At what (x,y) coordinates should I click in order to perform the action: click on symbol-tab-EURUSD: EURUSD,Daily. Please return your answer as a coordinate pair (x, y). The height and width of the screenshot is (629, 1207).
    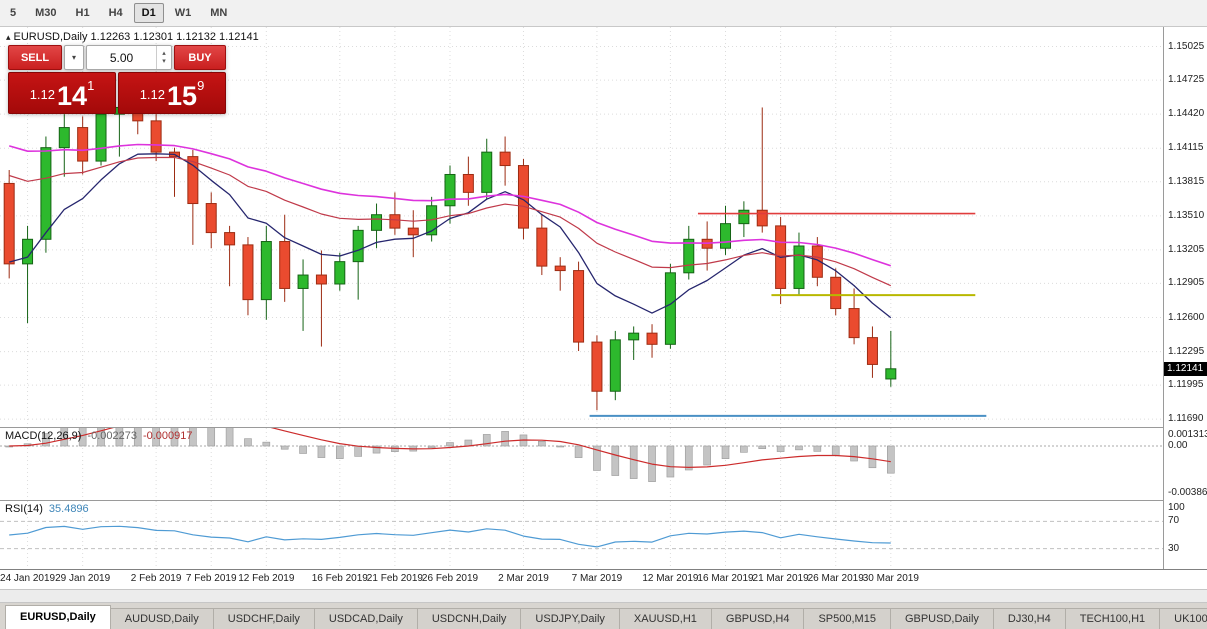
    Looking at the image, I should click on (58, 617).